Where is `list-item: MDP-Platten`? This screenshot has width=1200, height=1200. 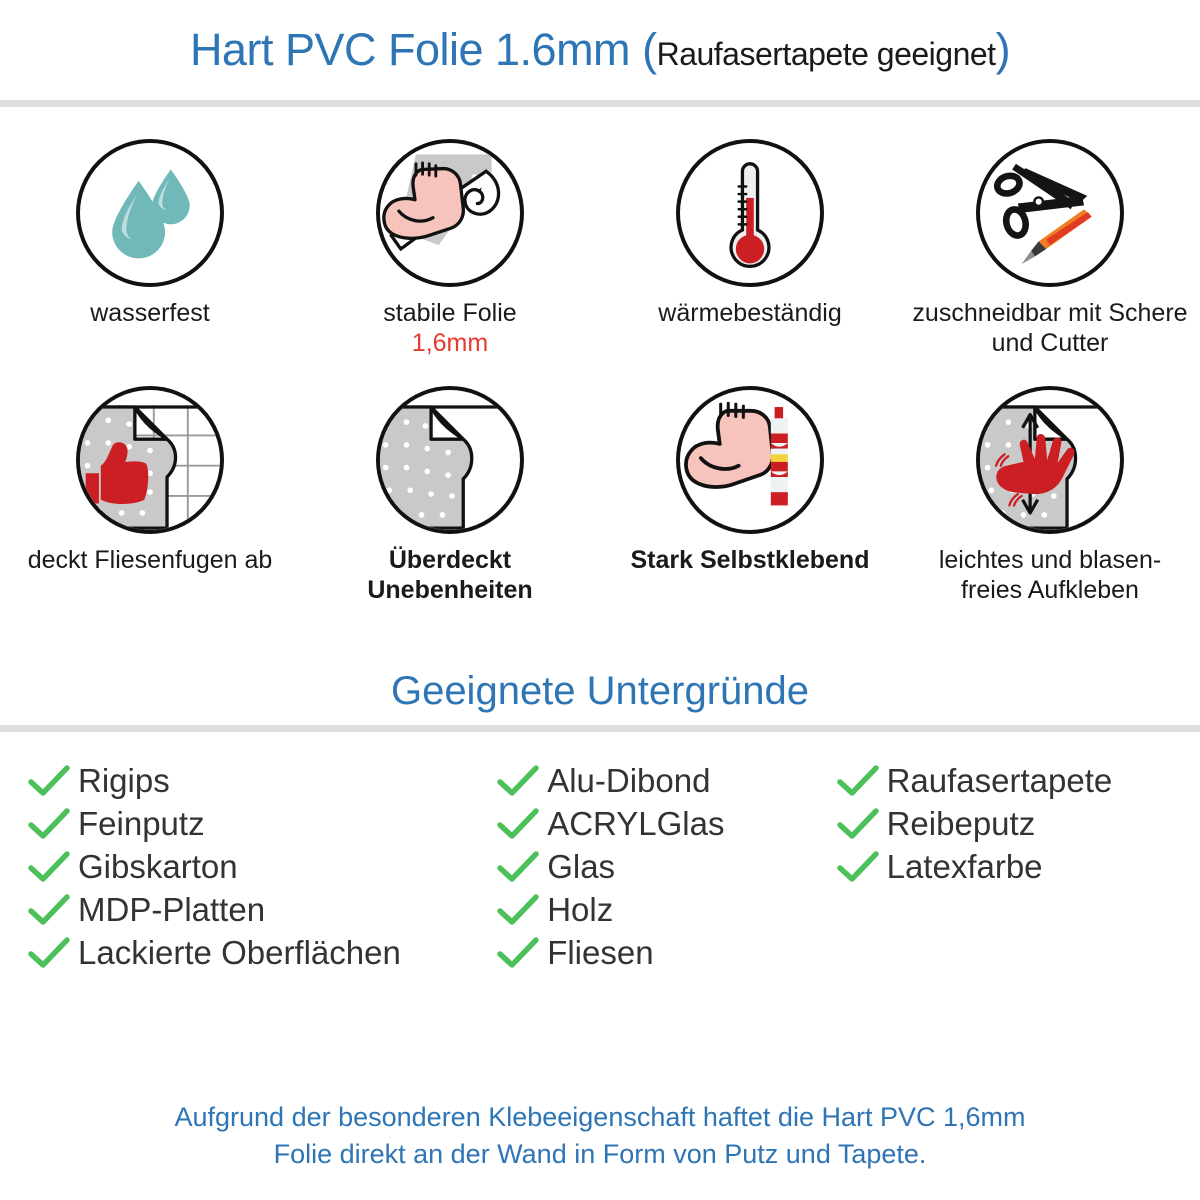 list-item: MDP-Platten is located at coordinates (260, 910).